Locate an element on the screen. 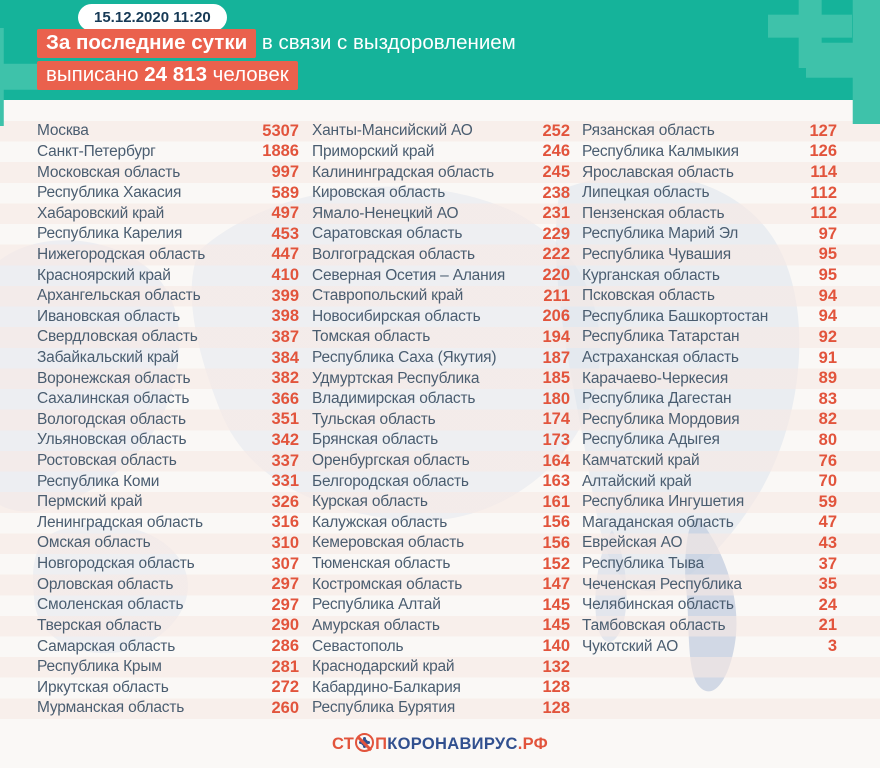  region-name: Иркутская область is located at coordinates (103, 687).